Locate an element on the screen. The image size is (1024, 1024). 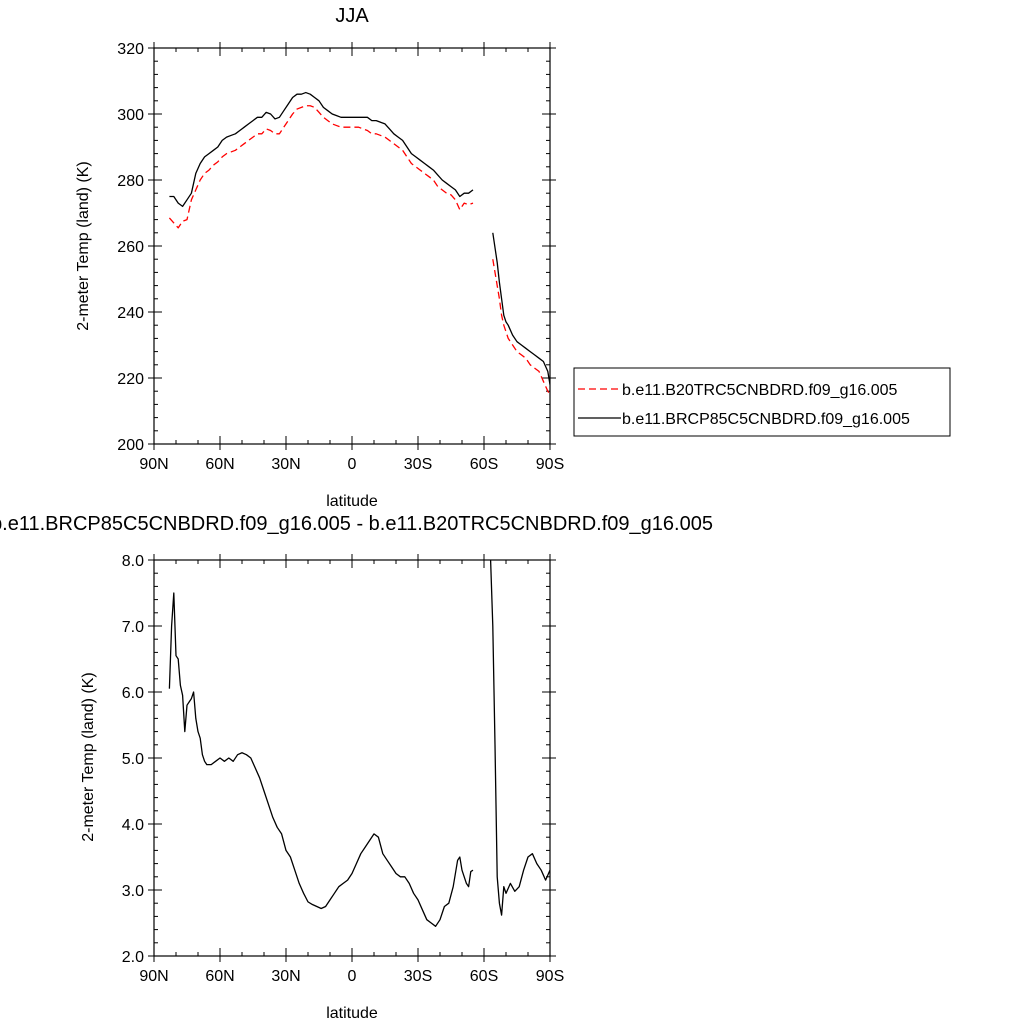
panel2-y-tick-label: 2.0 is located at coordinates (133, 957).